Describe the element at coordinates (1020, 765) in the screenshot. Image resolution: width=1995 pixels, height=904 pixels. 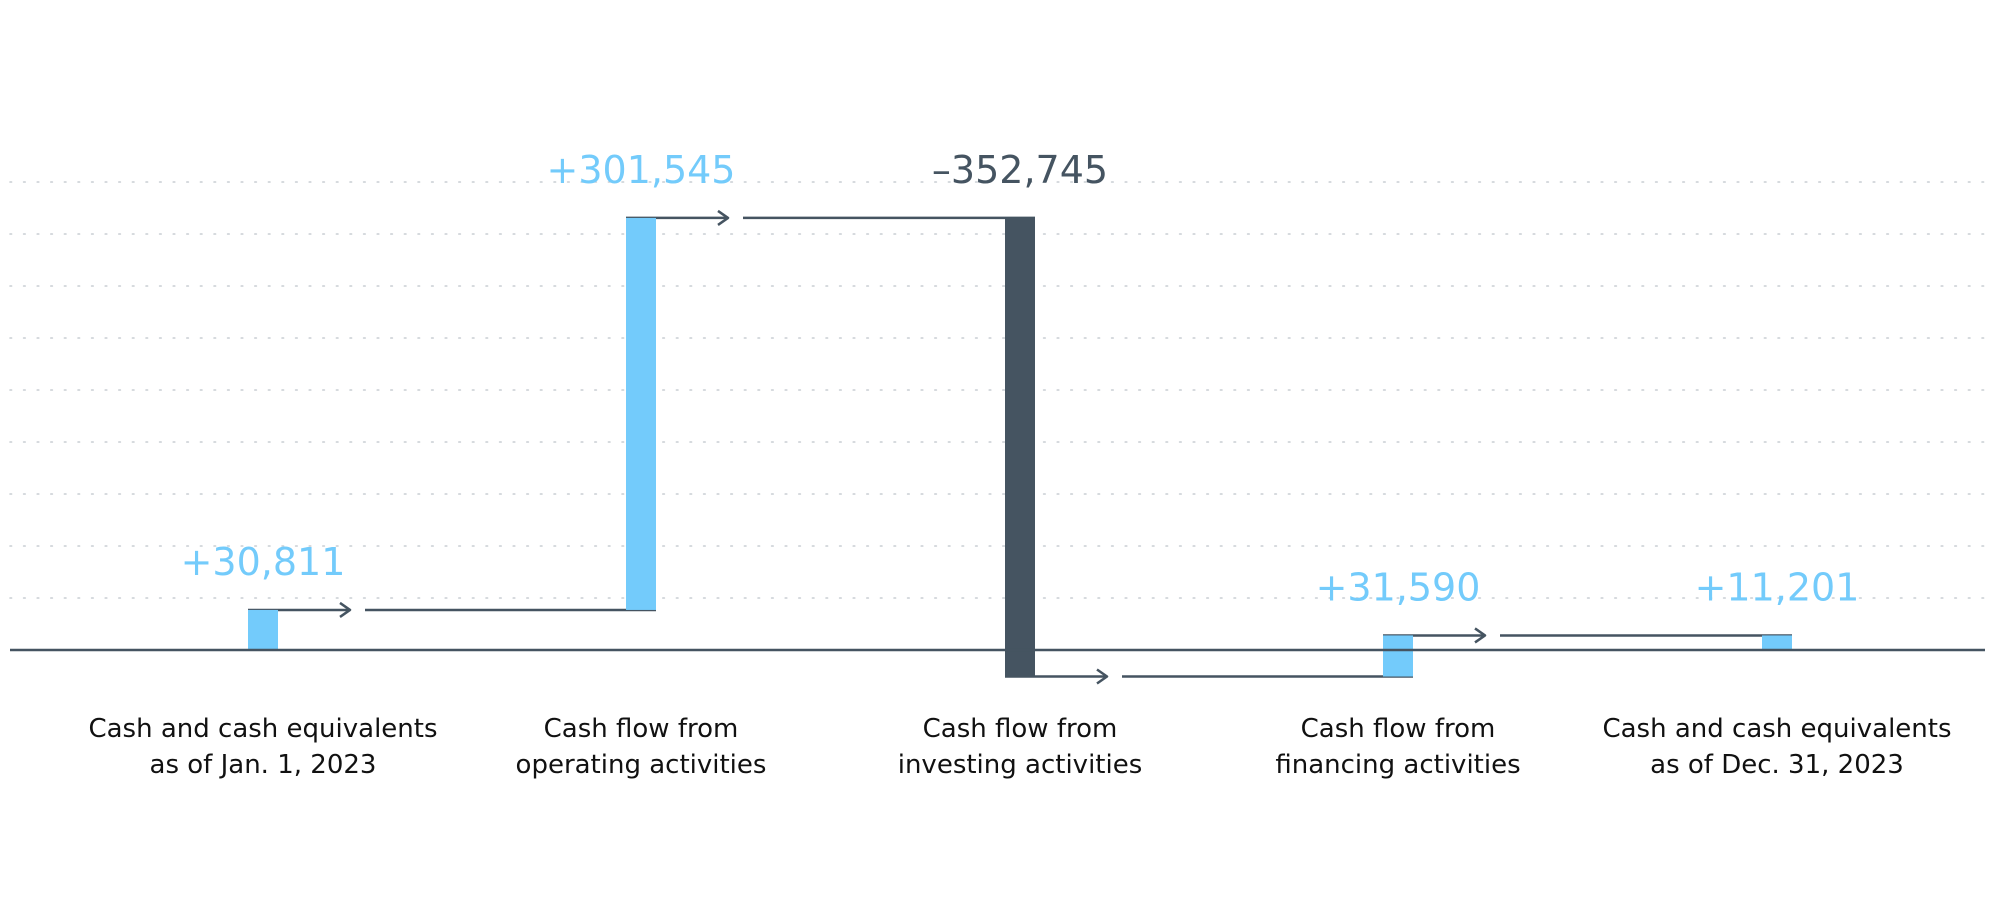
I see `category-label-line: investing activities` at that location.